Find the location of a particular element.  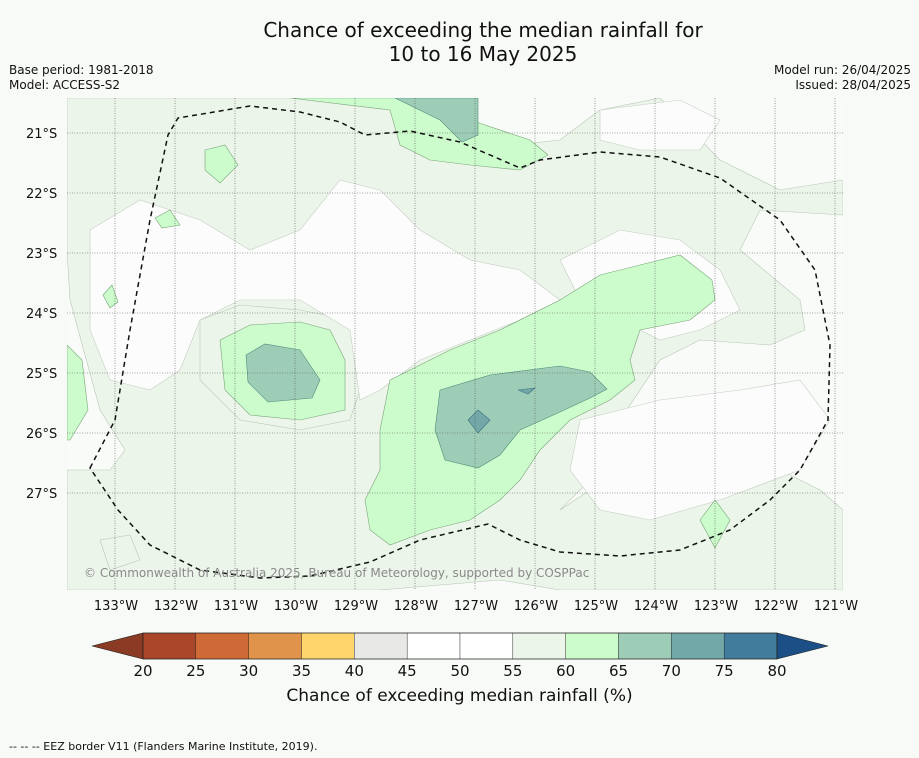

lat-label: 21°S is located at coordinates (41, 134).